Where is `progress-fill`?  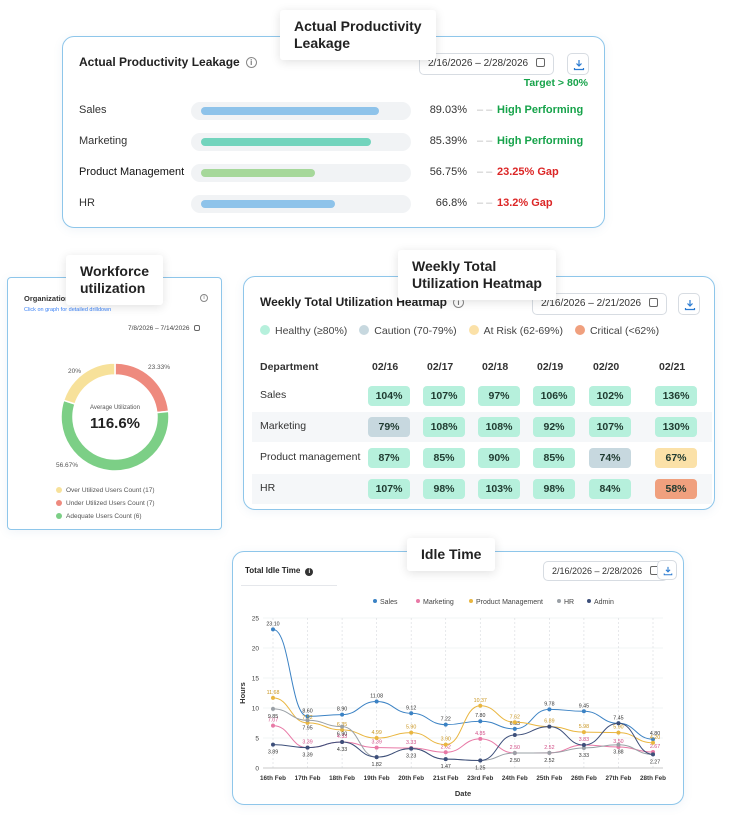
progress-fill is located at coordinates (268, 204).